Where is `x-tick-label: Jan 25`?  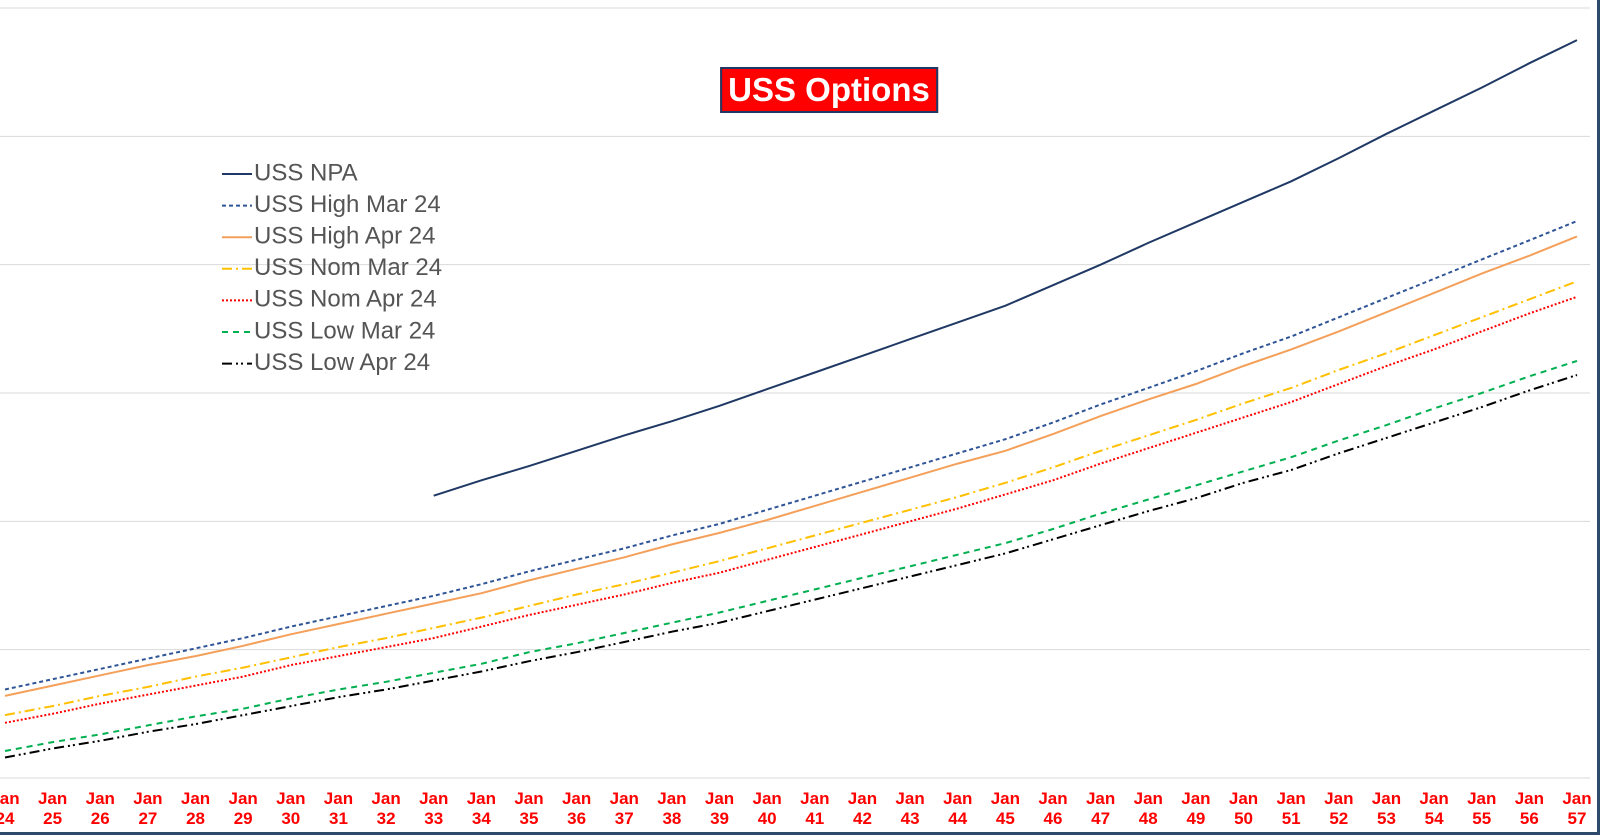 x-tick-label: Jan 25 is located at coordinates (52, 808).